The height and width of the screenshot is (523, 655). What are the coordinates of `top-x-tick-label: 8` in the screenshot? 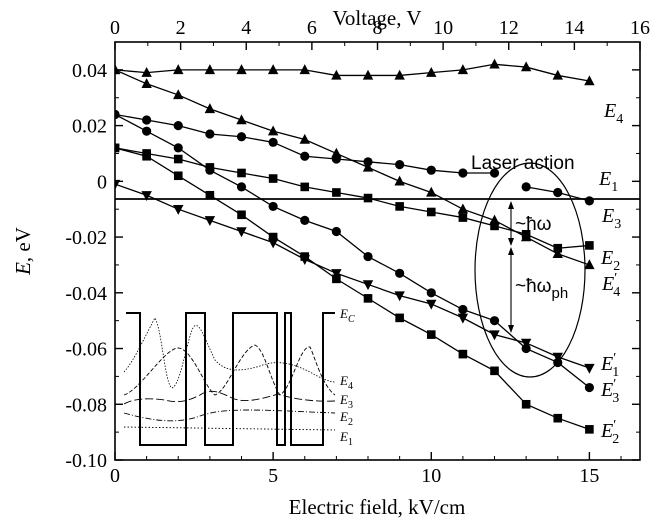 It's located at (378, 28).